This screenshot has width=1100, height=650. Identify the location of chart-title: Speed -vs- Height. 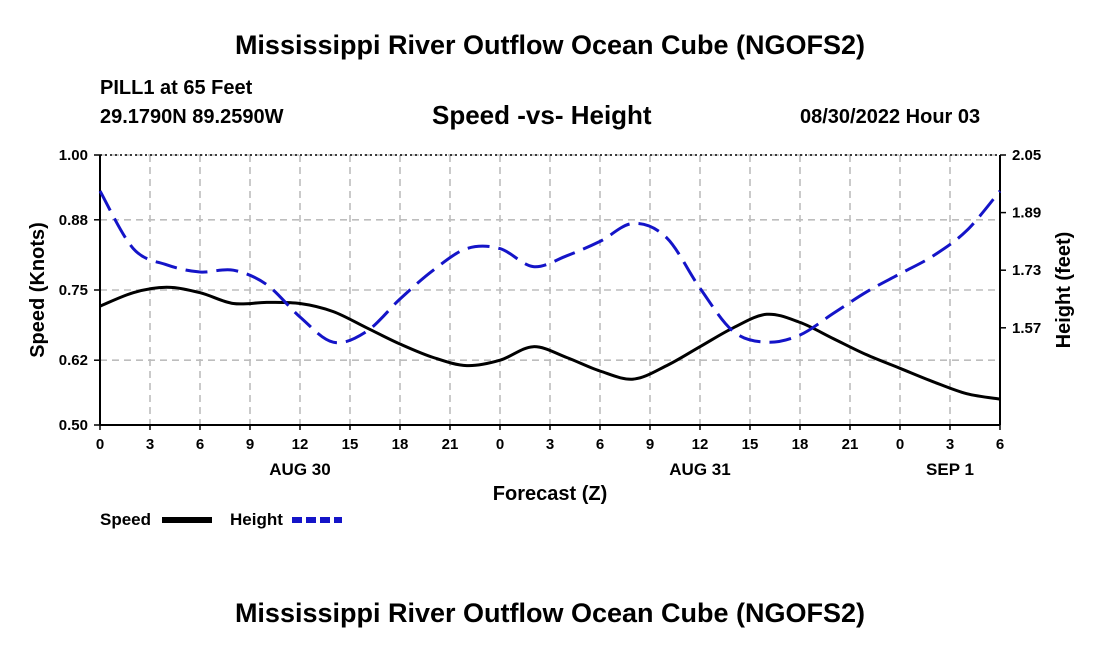
(542, 115).